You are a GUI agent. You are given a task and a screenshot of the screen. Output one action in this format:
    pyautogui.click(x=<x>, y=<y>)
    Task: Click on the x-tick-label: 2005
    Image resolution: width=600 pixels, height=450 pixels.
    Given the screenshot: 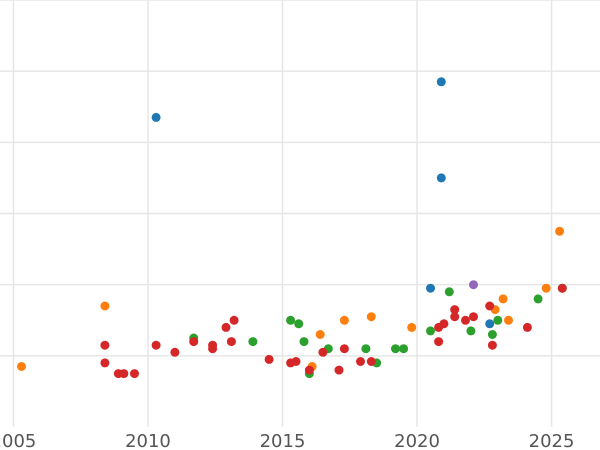 What is the action you would take?
    pyautogui.click(x=18, y=440)
    